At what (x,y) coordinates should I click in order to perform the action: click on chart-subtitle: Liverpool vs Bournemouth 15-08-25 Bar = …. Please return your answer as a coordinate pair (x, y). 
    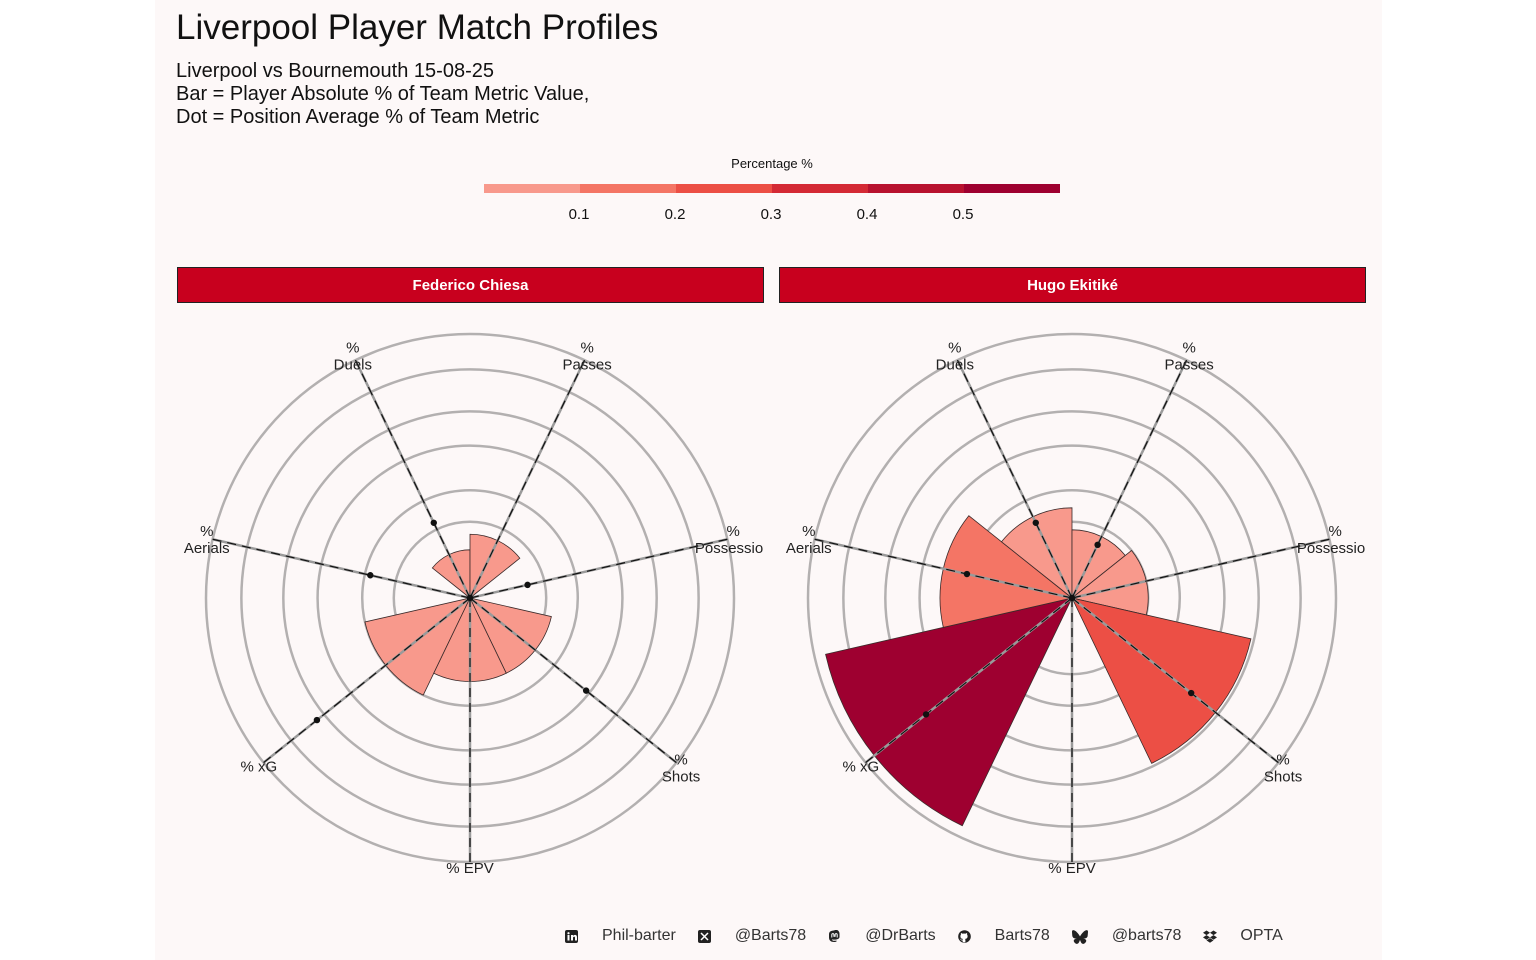
    Looking at the image, I should click on (382, 94).